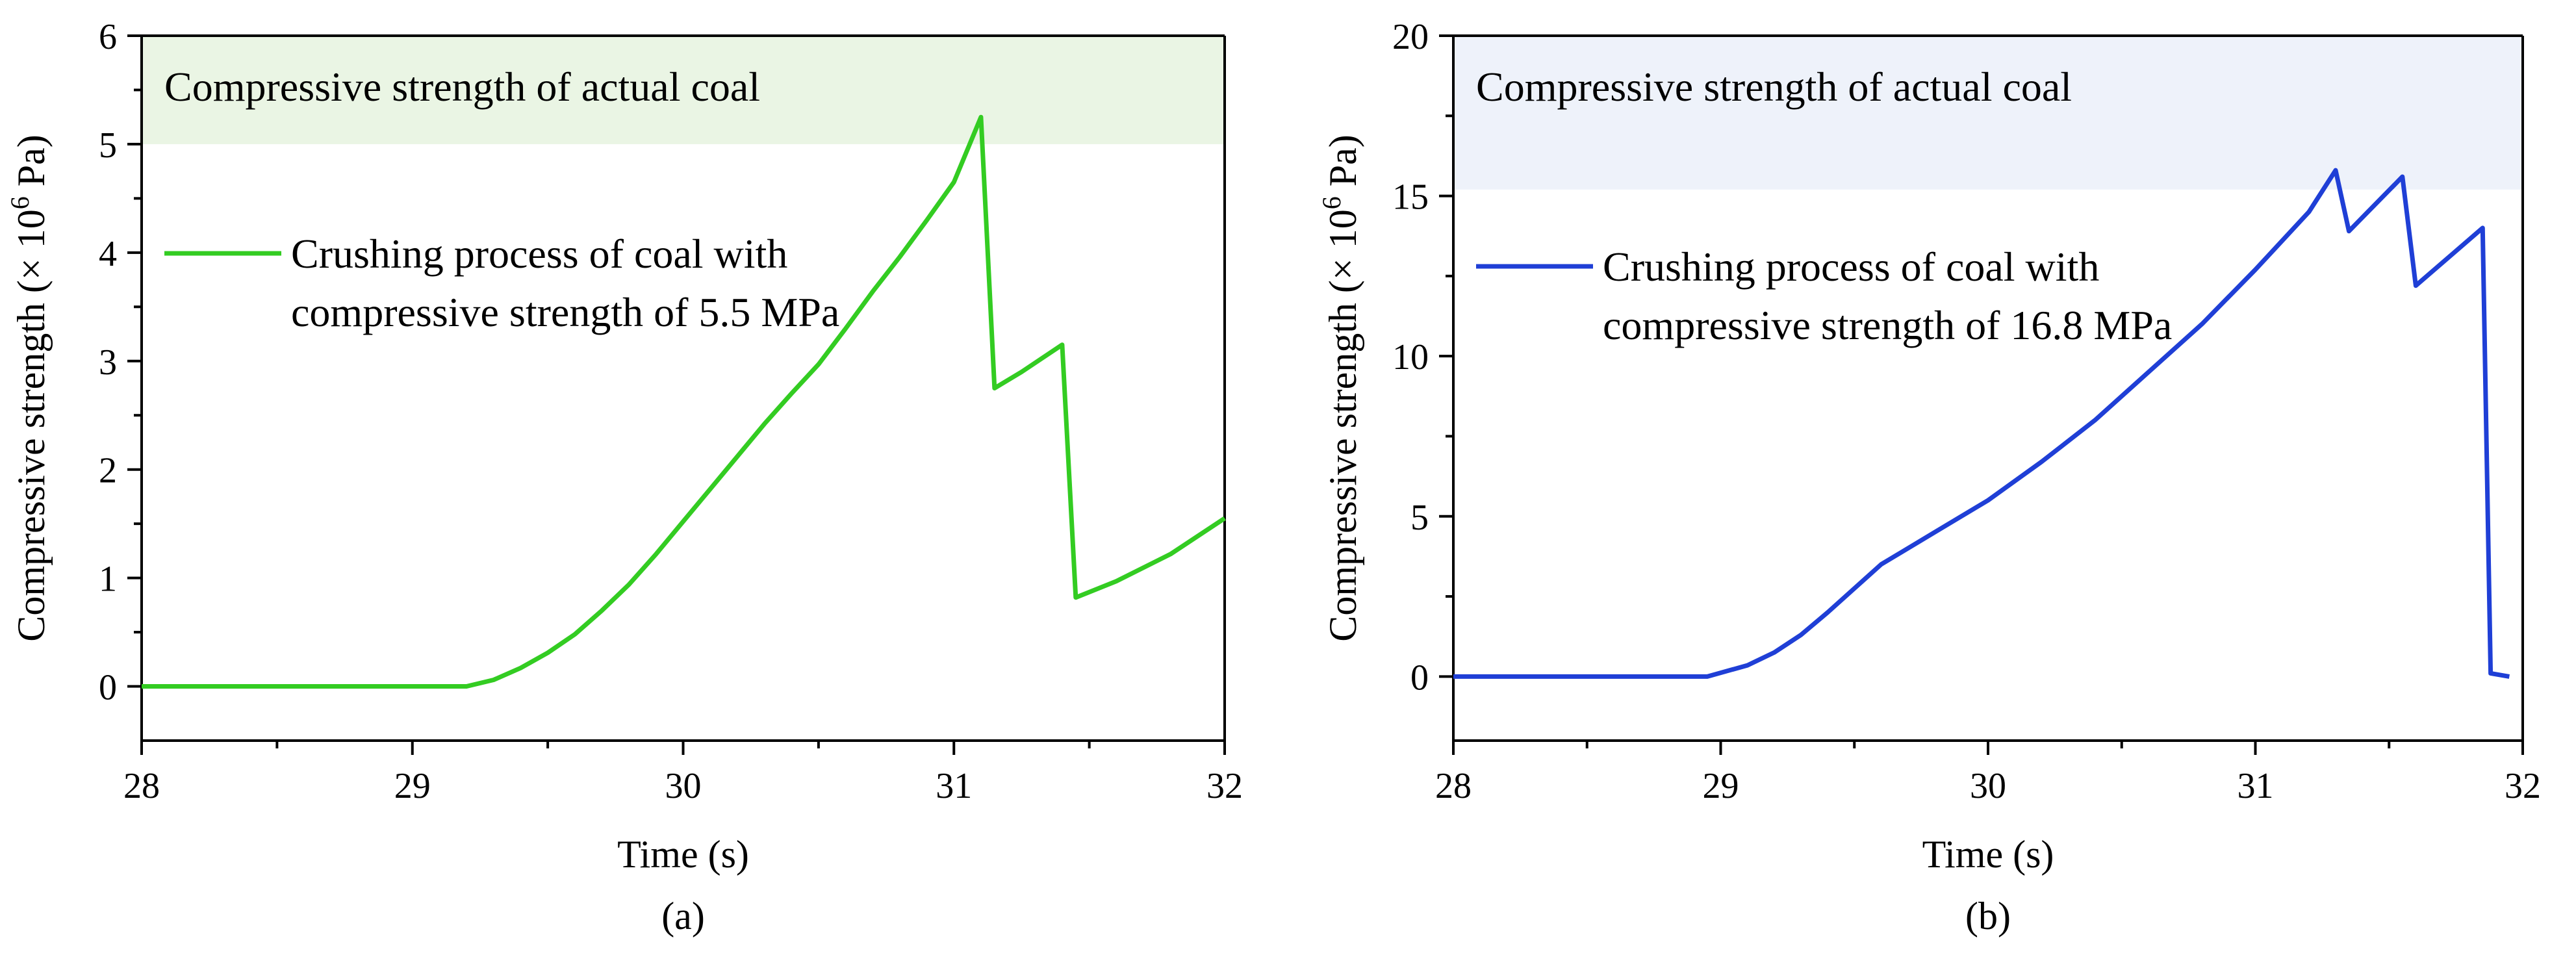  I want to click on legend-text-line2: compressive strength of 16.8 MPa, so click(1887, 325).